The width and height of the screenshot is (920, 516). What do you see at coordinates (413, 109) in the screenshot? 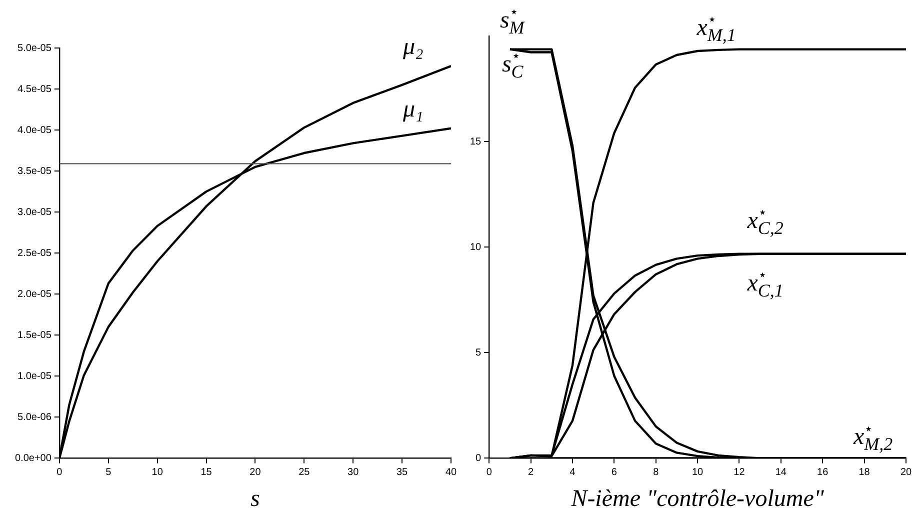
I see `series-label: μ₁` at bounding box center [413, 109].